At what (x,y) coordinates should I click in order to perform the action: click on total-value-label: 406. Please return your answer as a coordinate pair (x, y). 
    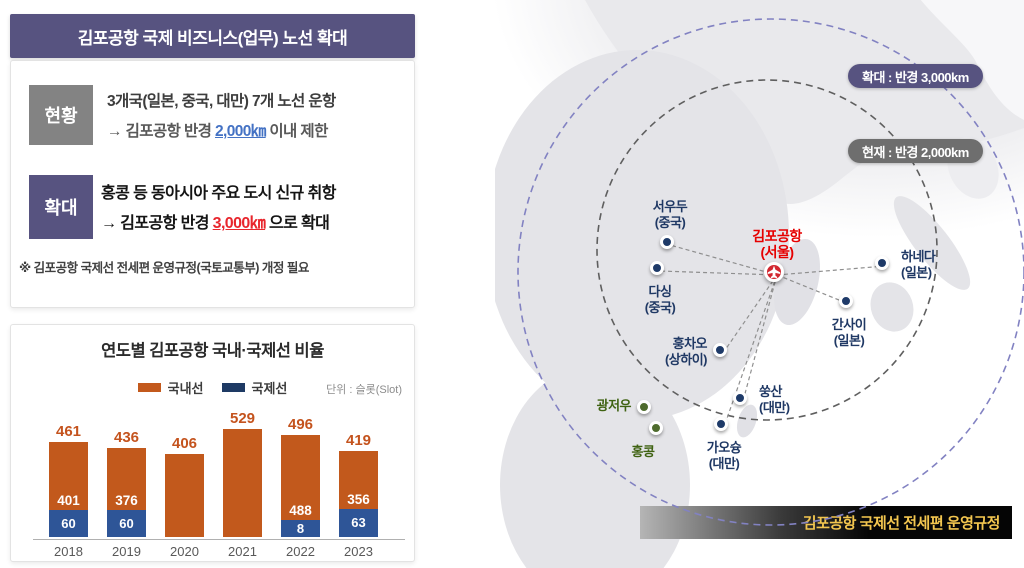
    Looking at the image, I should click on (184, 443).